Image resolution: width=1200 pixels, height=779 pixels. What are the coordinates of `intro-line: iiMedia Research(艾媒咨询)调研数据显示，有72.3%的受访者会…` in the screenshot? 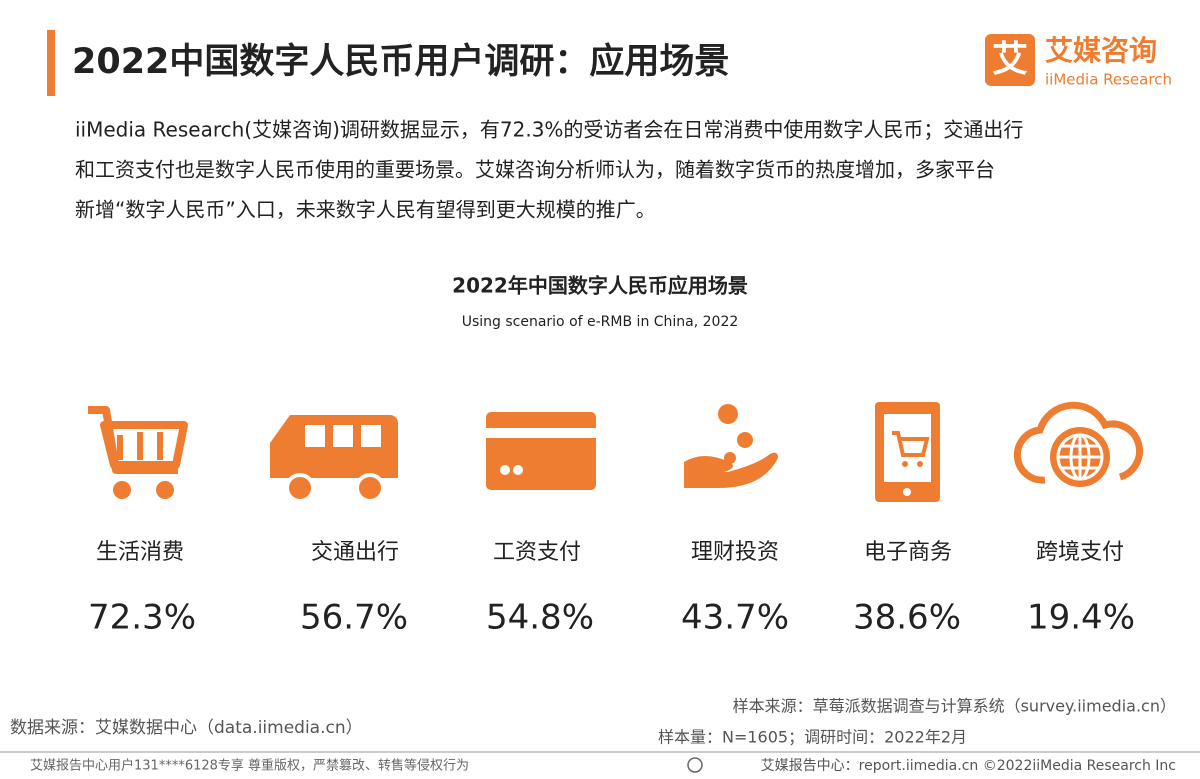 It's located at (549, 130).